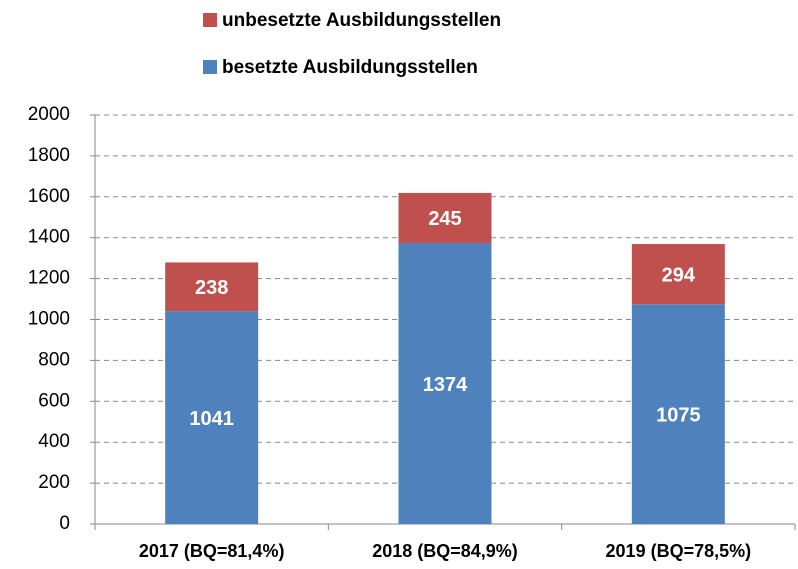 The width and height of the screenshot is (798, 569). Describe the element at coordinates (54, 359) in the screenshot. I see `y-tick-label: 800` at that location.